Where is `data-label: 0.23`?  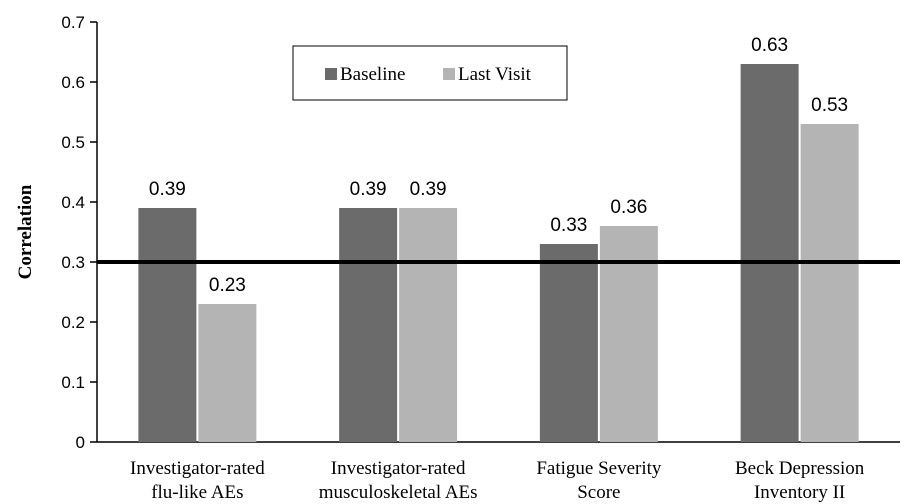 data-label: 0.23 is located at coordinates (227, 285).